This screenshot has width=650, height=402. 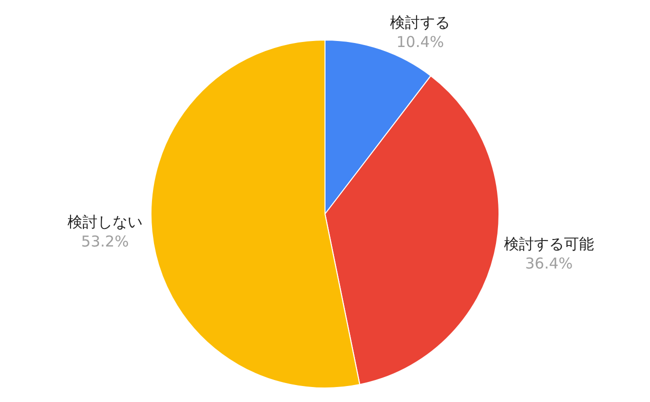 What do you see at coordinates (549, 263) in the screenshot?
I see `data-label: 36.4%` at bounding box center [549, 263].